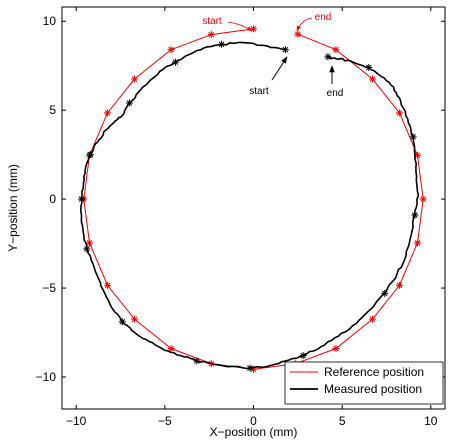 The width and height of the screenshot is (451, 442). Describe the element at coordinates (253, 421) in the screenshot. I see `x-tick-label: 0` at that location.